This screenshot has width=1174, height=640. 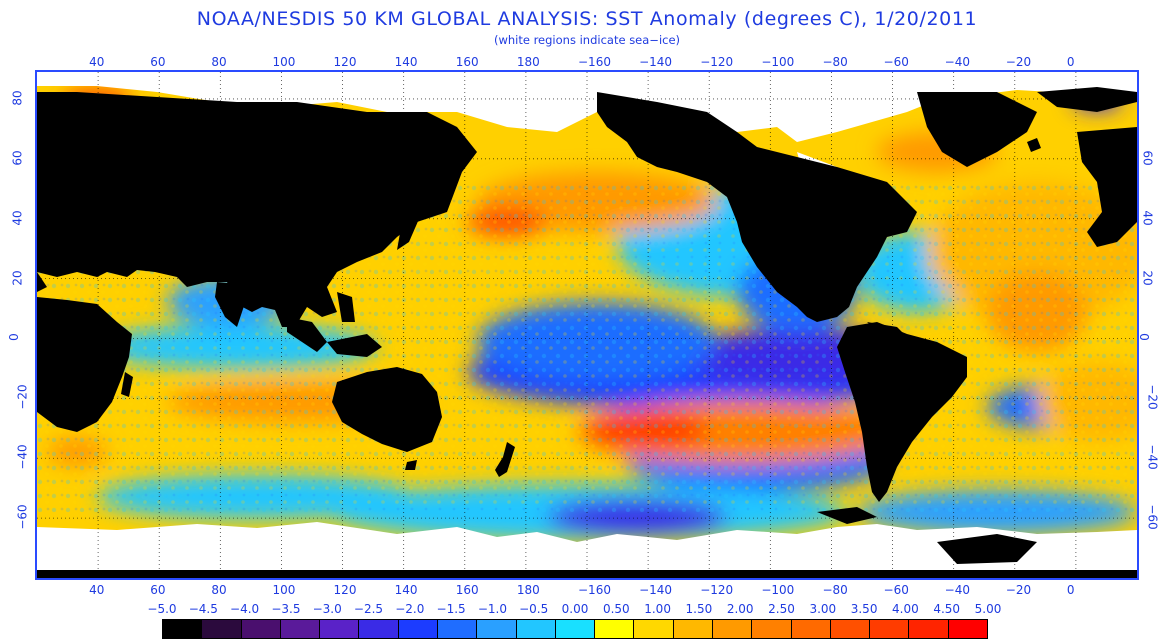 I want to click on map-left_lat_labels-label: −20, so click(x=22, y=397).